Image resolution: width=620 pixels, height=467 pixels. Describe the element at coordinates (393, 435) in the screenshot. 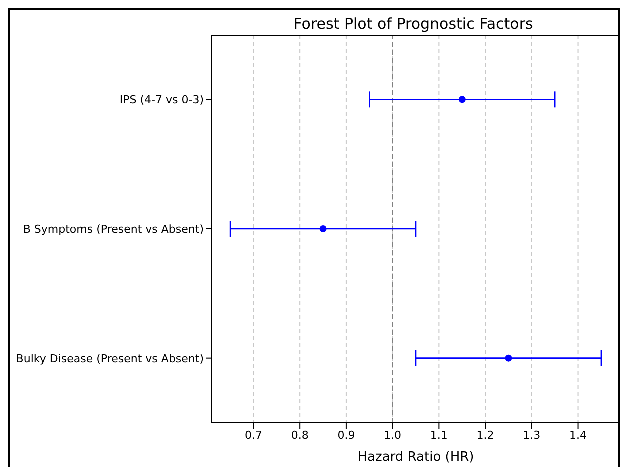

I see `x-tick-label: 1.0` at that location.